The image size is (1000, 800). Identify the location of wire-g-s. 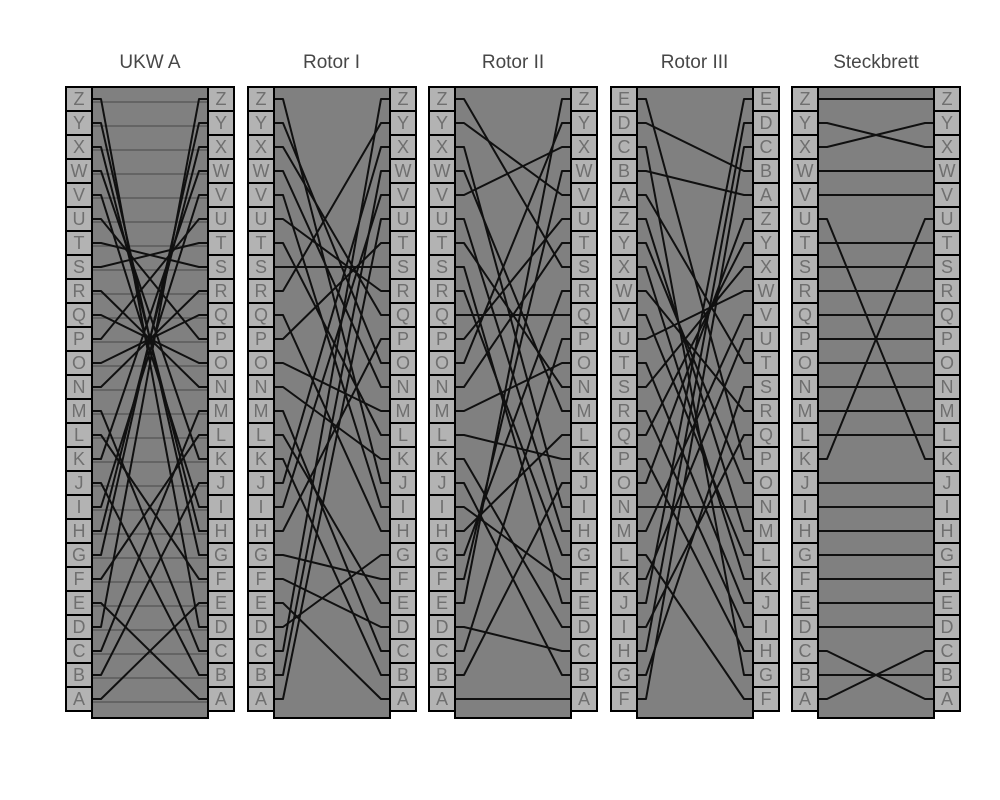
(694, 531).